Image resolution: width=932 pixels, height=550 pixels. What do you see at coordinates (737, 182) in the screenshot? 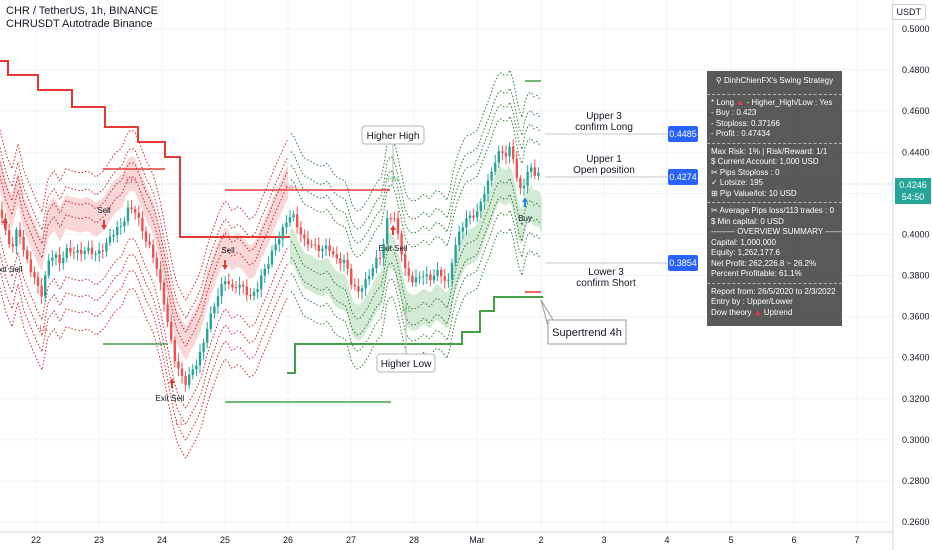
I see `lotsize-line: ✓ Lotsize: 195` at bounding box center [737, 182].